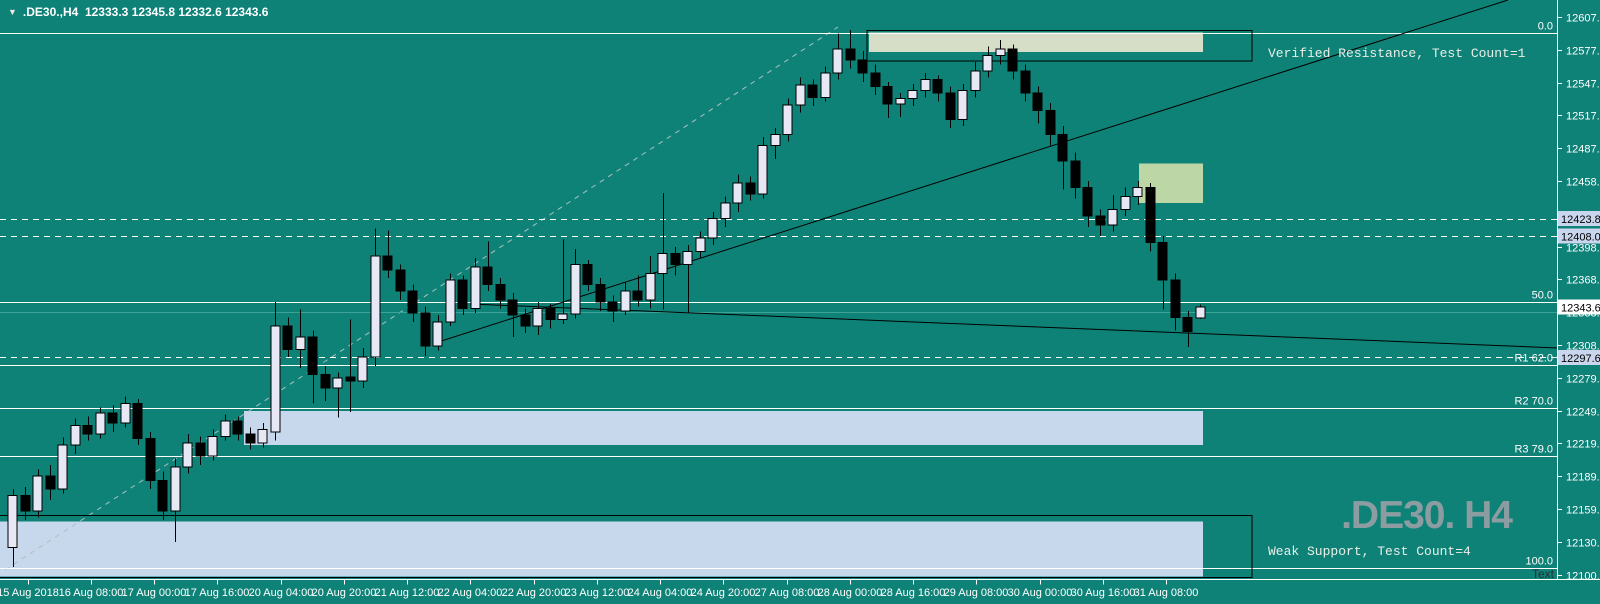  I want to click on fib-level-label: 0.0, so click(1545, 27).